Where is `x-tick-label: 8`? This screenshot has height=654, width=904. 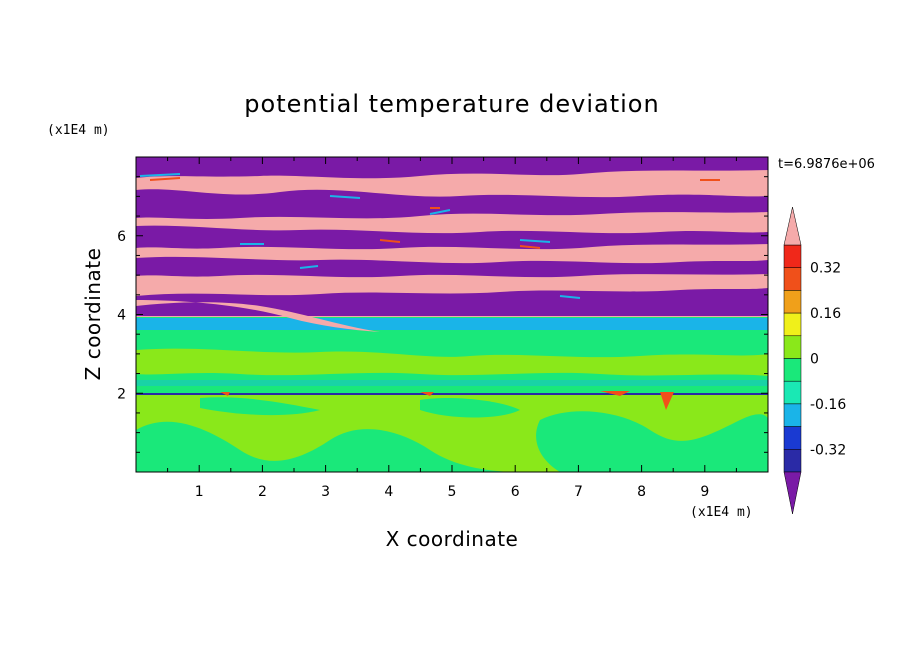
x-tick-label: 8 is located at coordinates (641, 492).